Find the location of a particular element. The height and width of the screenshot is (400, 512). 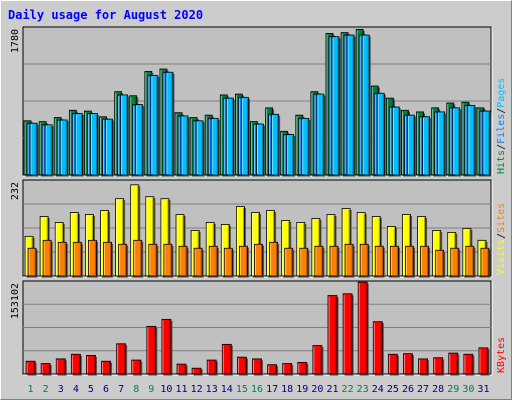

legend-item-visits: Visits is located at coordinates (501, 257).